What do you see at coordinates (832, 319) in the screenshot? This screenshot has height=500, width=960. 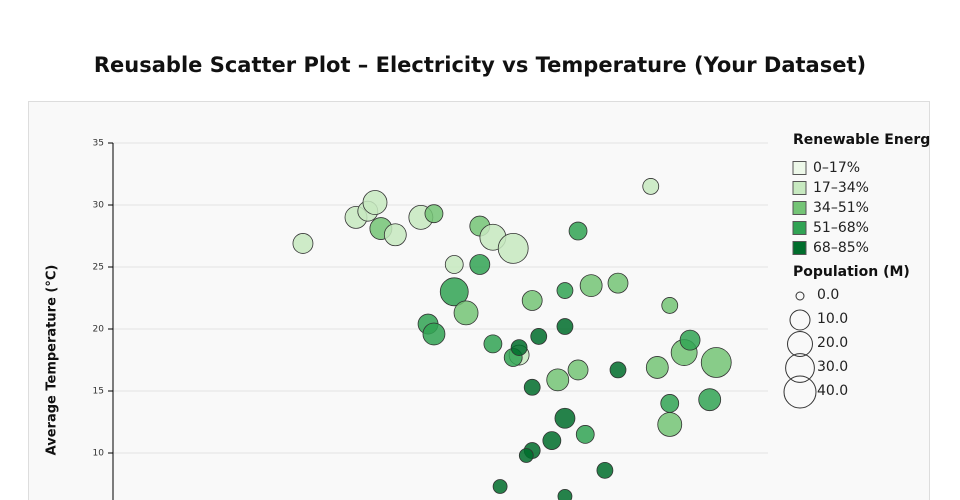 I see `size-legend-label: 10.0` at bounding box center [832, 319].